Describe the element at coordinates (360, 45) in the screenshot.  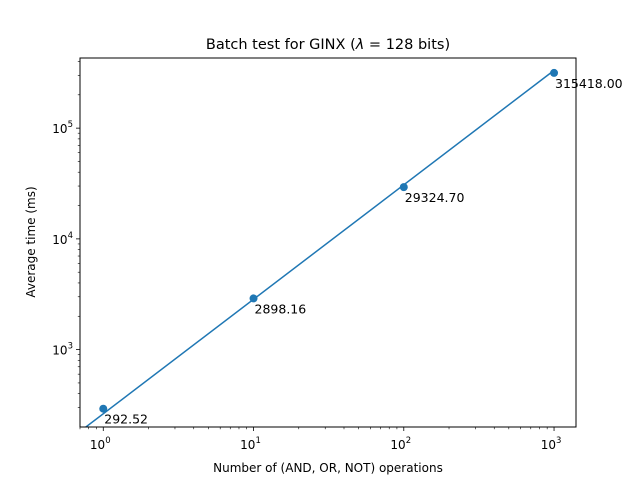
I see `chart-title-lambda: λ` at that location.